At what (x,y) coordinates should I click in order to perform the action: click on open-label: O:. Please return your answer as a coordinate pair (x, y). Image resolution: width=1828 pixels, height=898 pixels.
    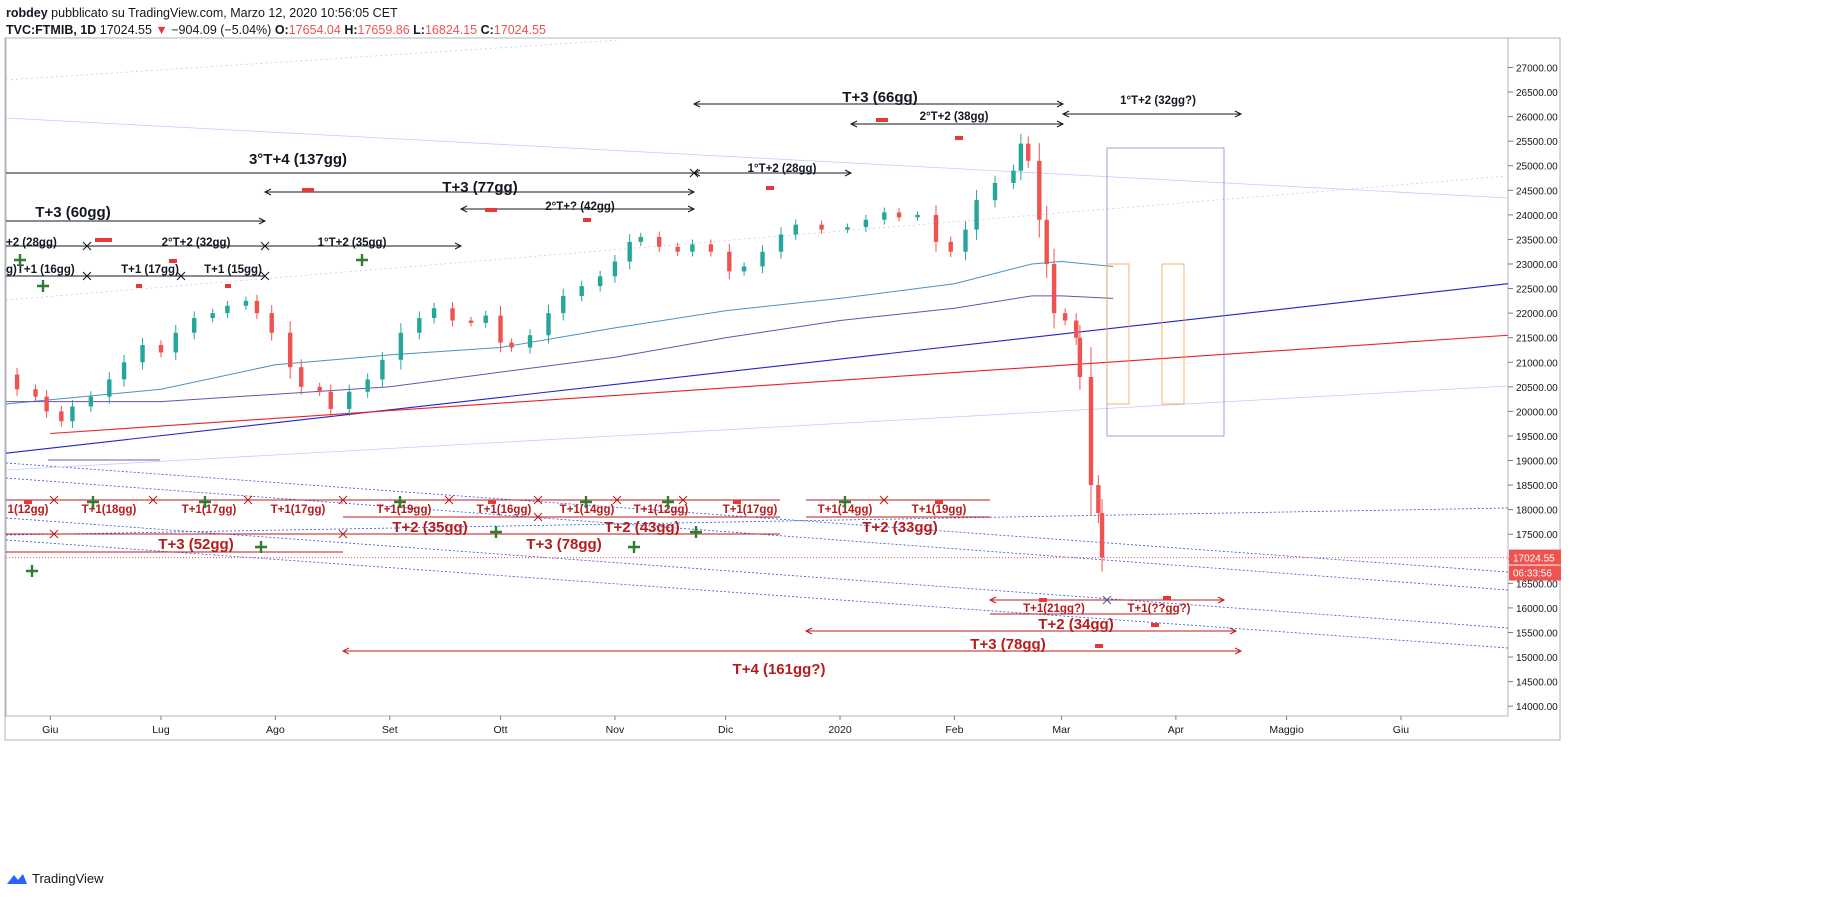
    Looking at the image, I should click on (281, 30).